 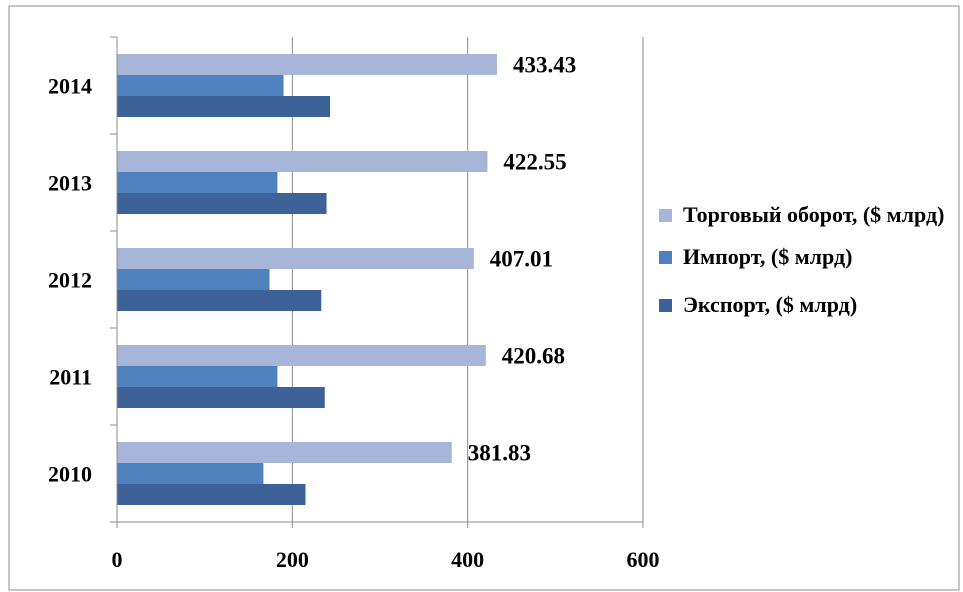 I want to click on x-tick-label: 400, so click(x=467, y=559).